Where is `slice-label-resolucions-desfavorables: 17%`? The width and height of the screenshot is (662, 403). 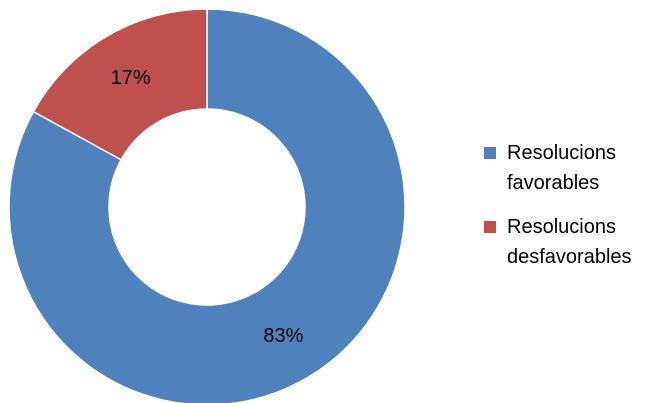 slice-label-resolucions-desfavorables: 17% is located at coordinates (131, 78).